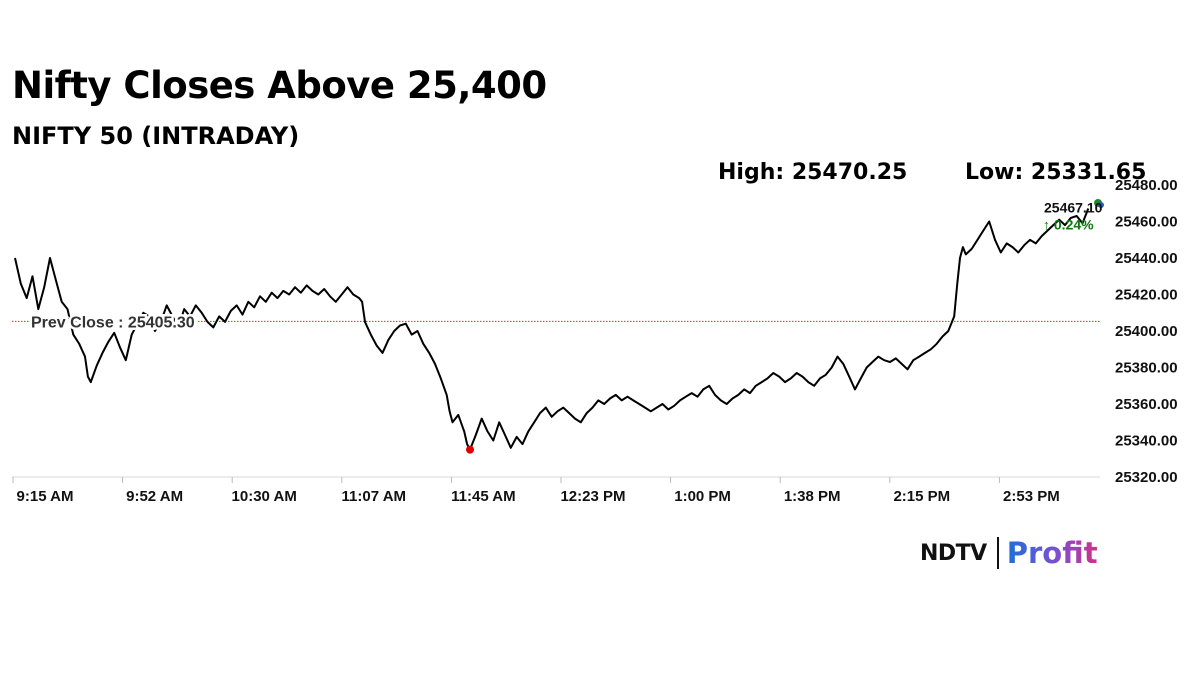  Describe the element at coordinates (1146, 222) in the screenshot. I see `y-tick-label: 25460.00` at that location.